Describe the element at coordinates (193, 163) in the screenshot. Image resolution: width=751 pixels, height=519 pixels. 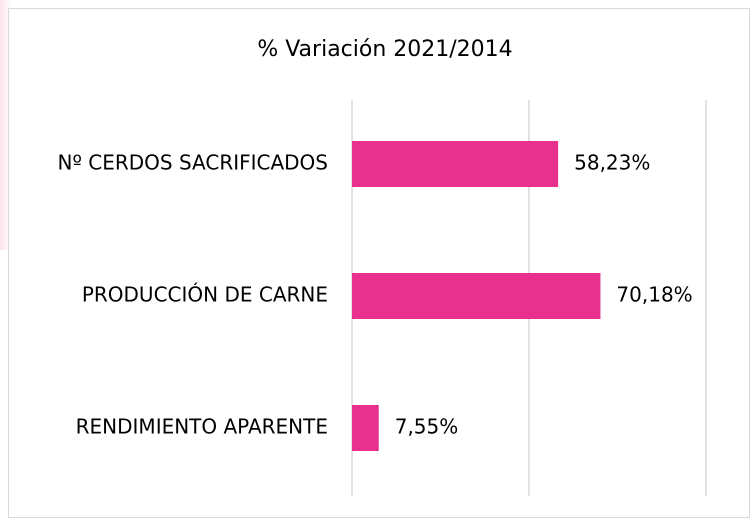
I see `y-tick-label: Nº CERDOS SACRIFICADOS` at that location.